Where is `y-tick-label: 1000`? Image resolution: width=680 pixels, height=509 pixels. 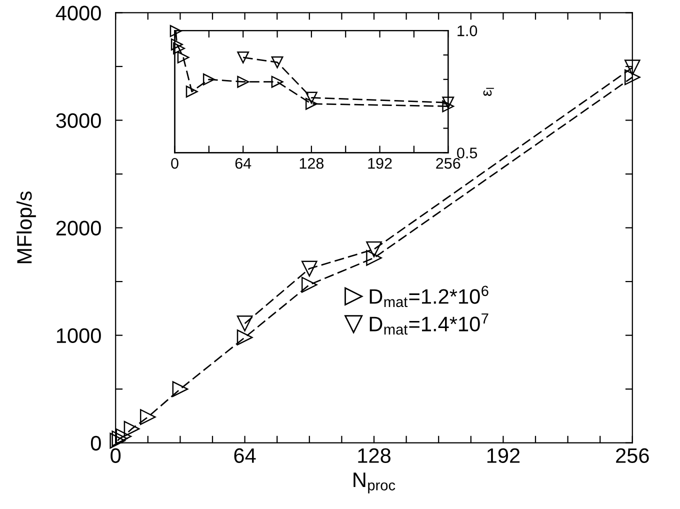
y-tick-label: 1000 is located at coordinates (78, 336).